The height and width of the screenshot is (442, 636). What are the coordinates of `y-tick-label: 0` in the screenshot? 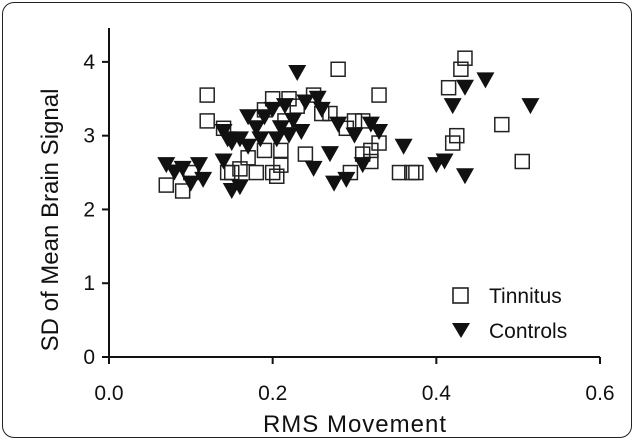 It's located at (89, 357).